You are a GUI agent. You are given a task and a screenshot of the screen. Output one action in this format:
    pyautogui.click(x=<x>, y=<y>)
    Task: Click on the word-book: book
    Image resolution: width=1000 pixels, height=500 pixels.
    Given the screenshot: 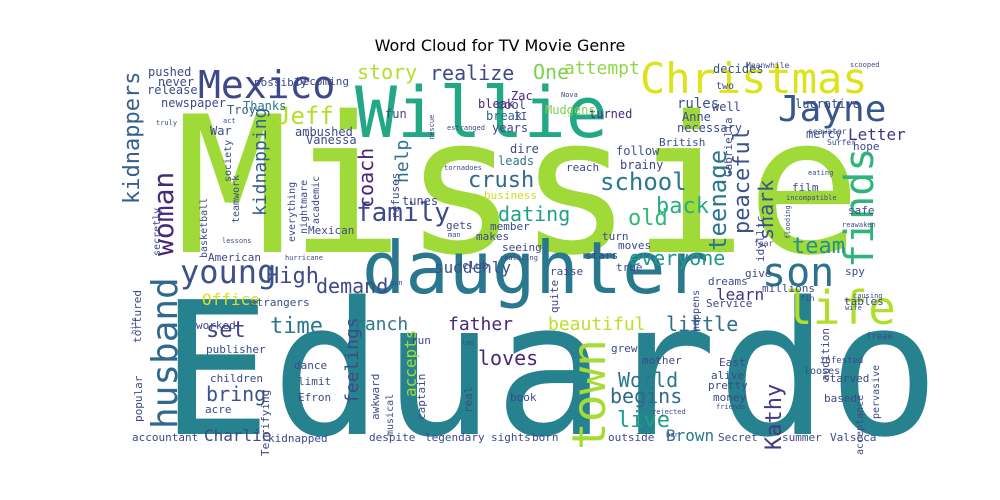 What is the action you would take?
    pyautogui.click(x=523, y=397)
    